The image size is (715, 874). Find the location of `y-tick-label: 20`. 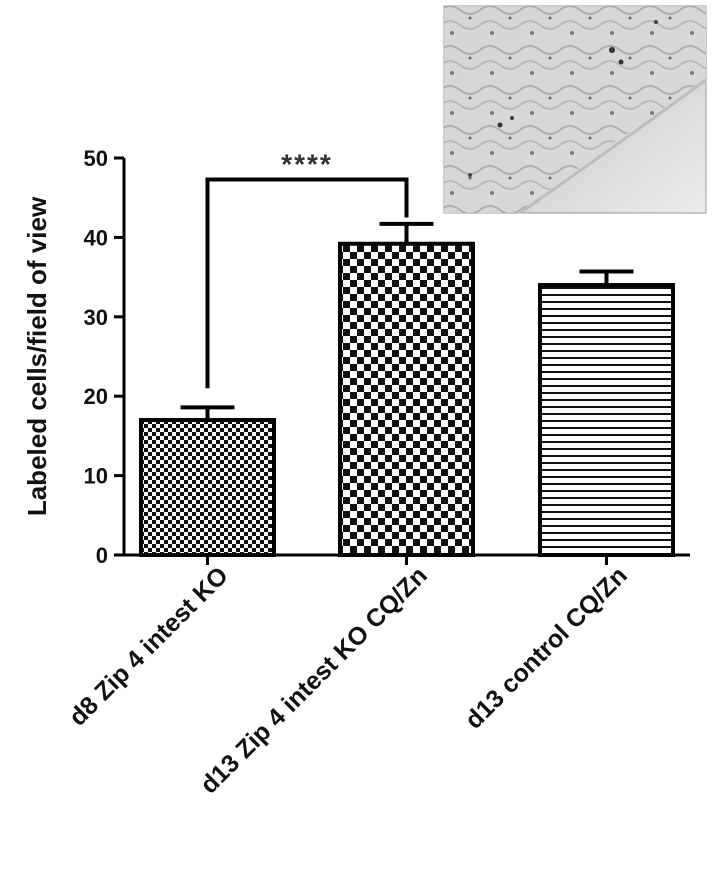

y-tick-label: 20 is located at coordinates (96, 396).